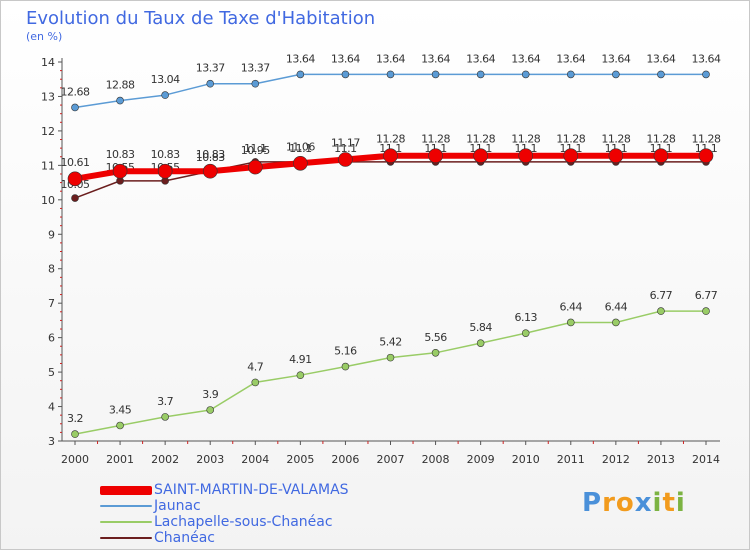 This screenshot has height=550, width=750. I want to click on y-tick-label: 12, so click(48, 131).